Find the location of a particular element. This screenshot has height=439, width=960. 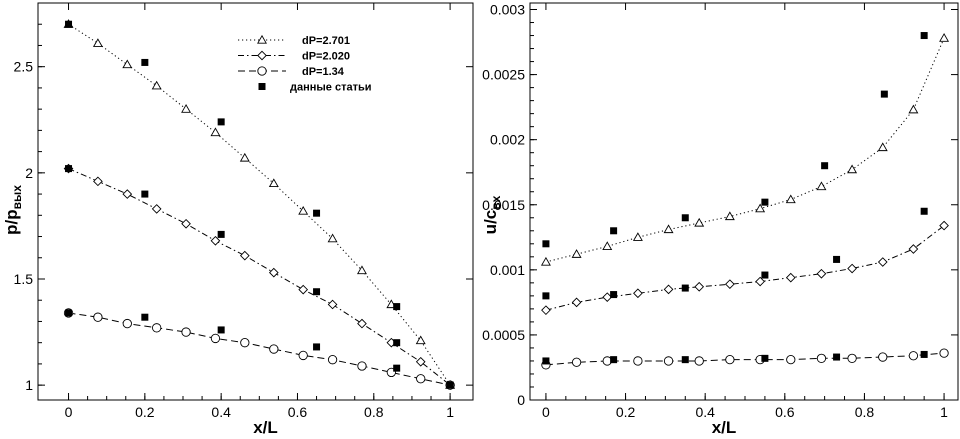

legend-label: dP=2.701 is located at coordinates (326, 41).